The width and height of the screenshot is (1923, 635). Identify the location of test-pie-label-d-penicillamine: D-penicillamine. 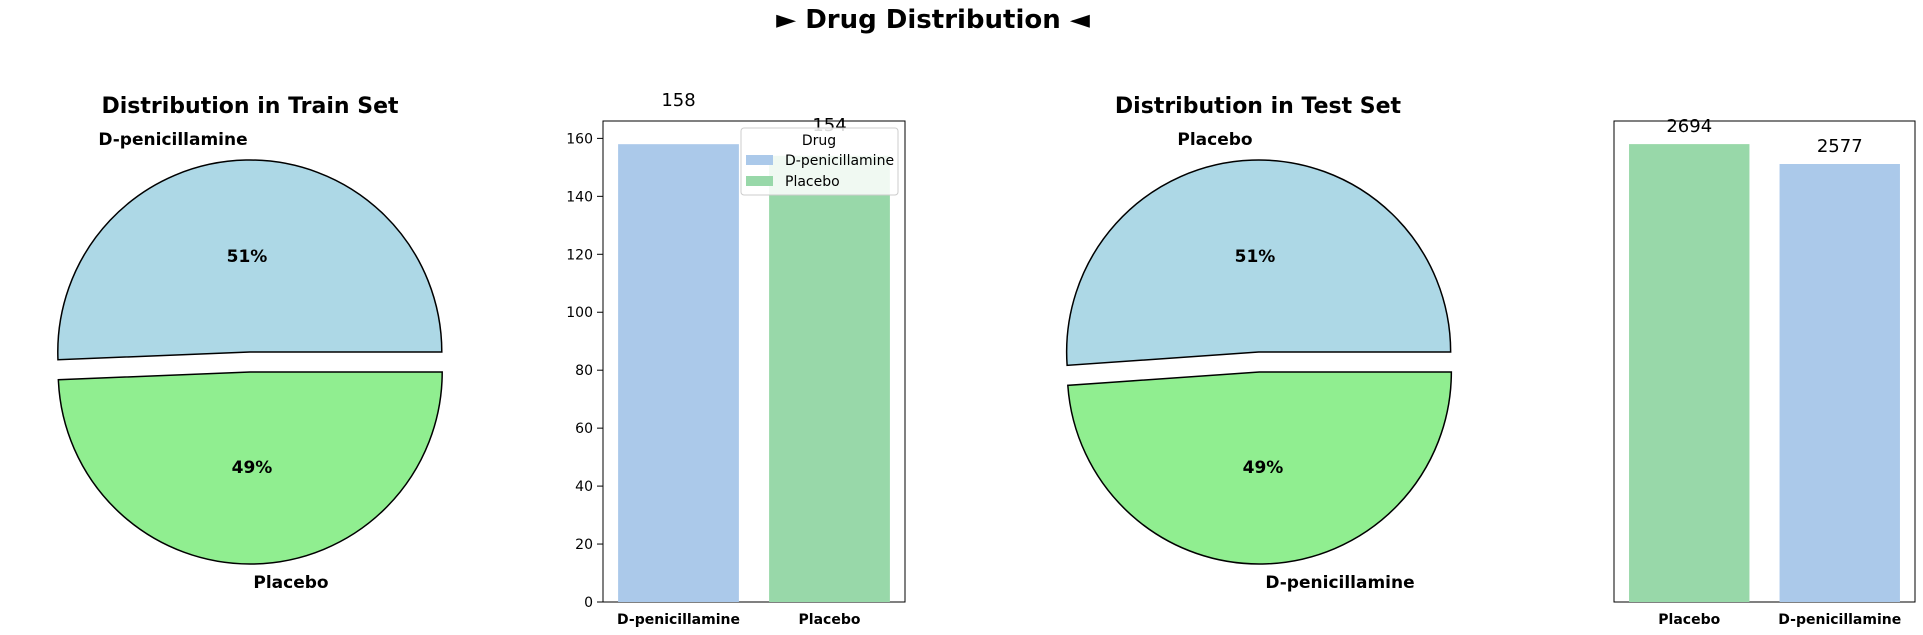
(1339, 583).